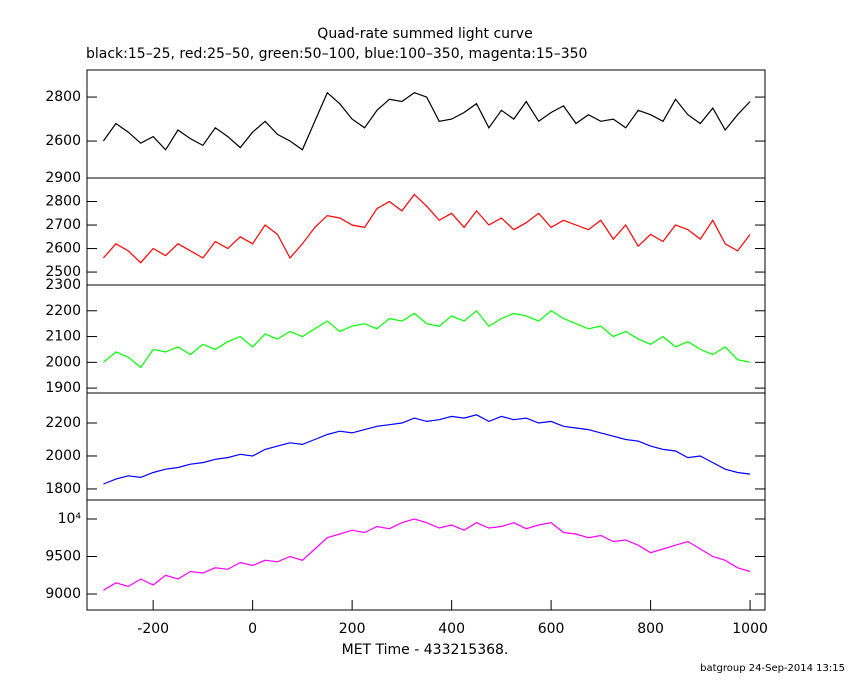 This screenshot has width=850, height=684. Describe the element at coordinates (451, 629) in the screenshot. I see `x-tick-label: 400` at that location.